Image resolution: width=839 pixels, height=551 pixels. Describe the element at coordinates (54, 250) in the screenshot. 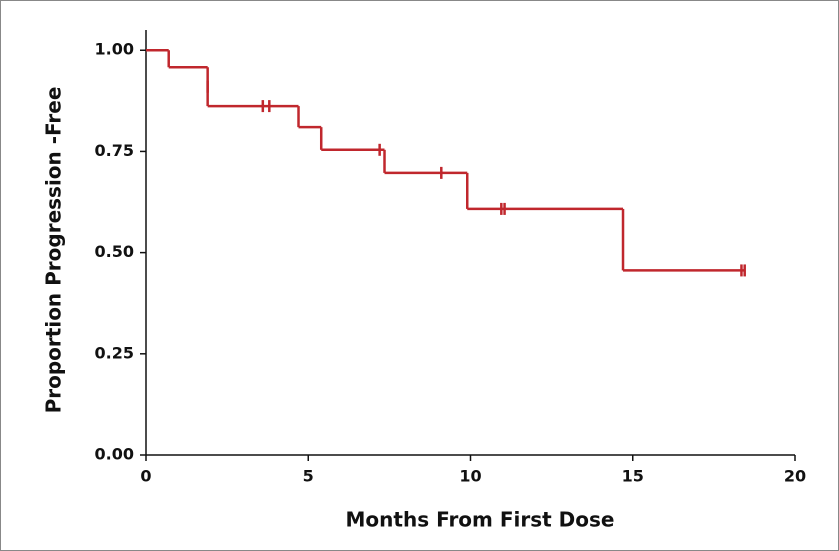

I see `y-axis-label: Proportion Progression -Free` at that location.